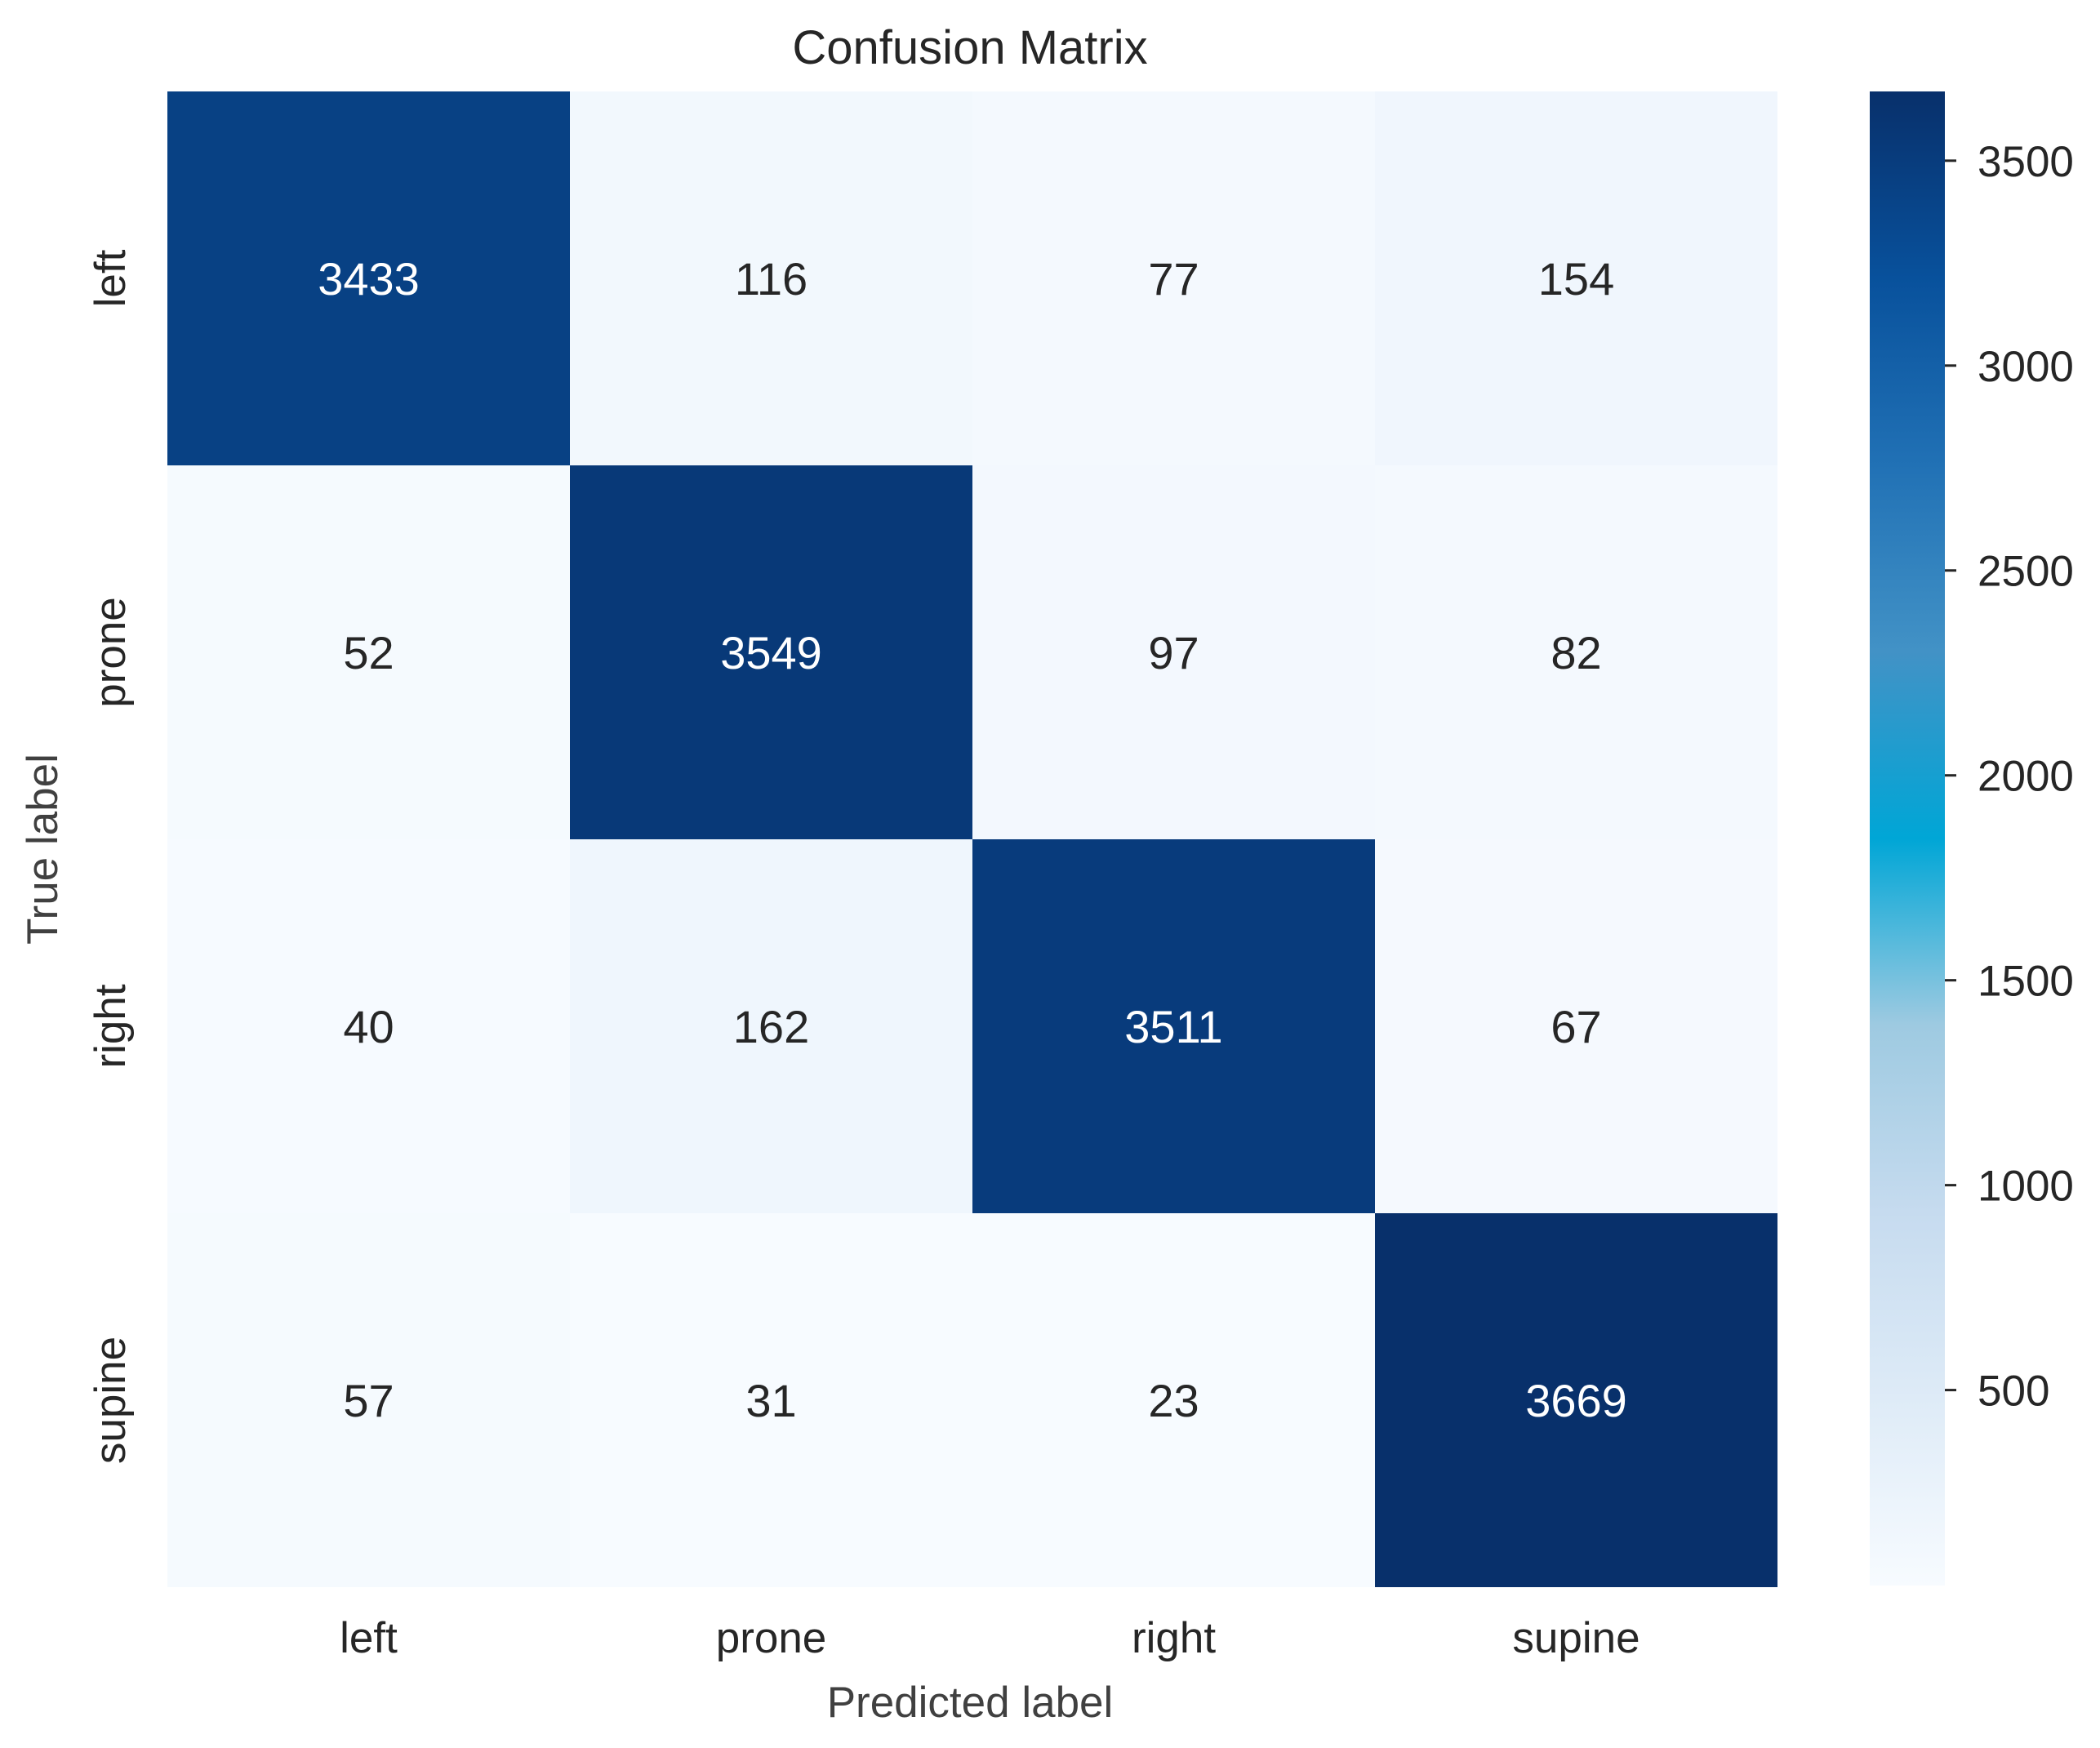  I want to click on cell-value-label: 82, so click(1576, 652).